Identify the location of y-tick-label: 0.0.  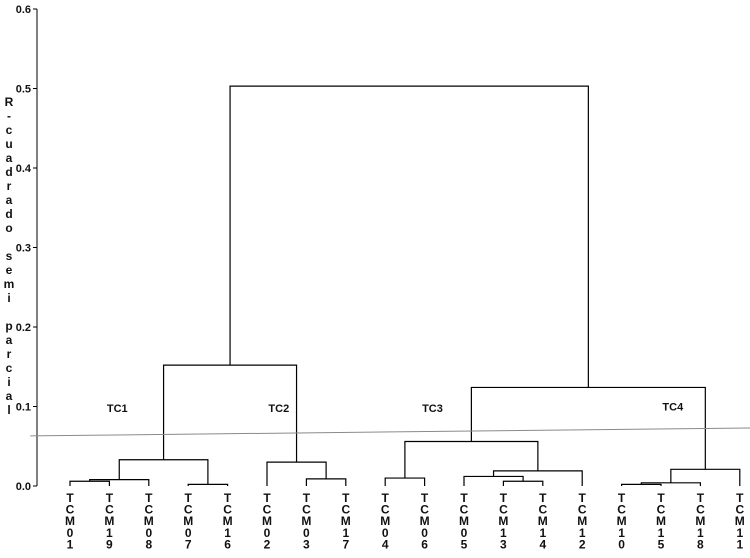
(23, 487).